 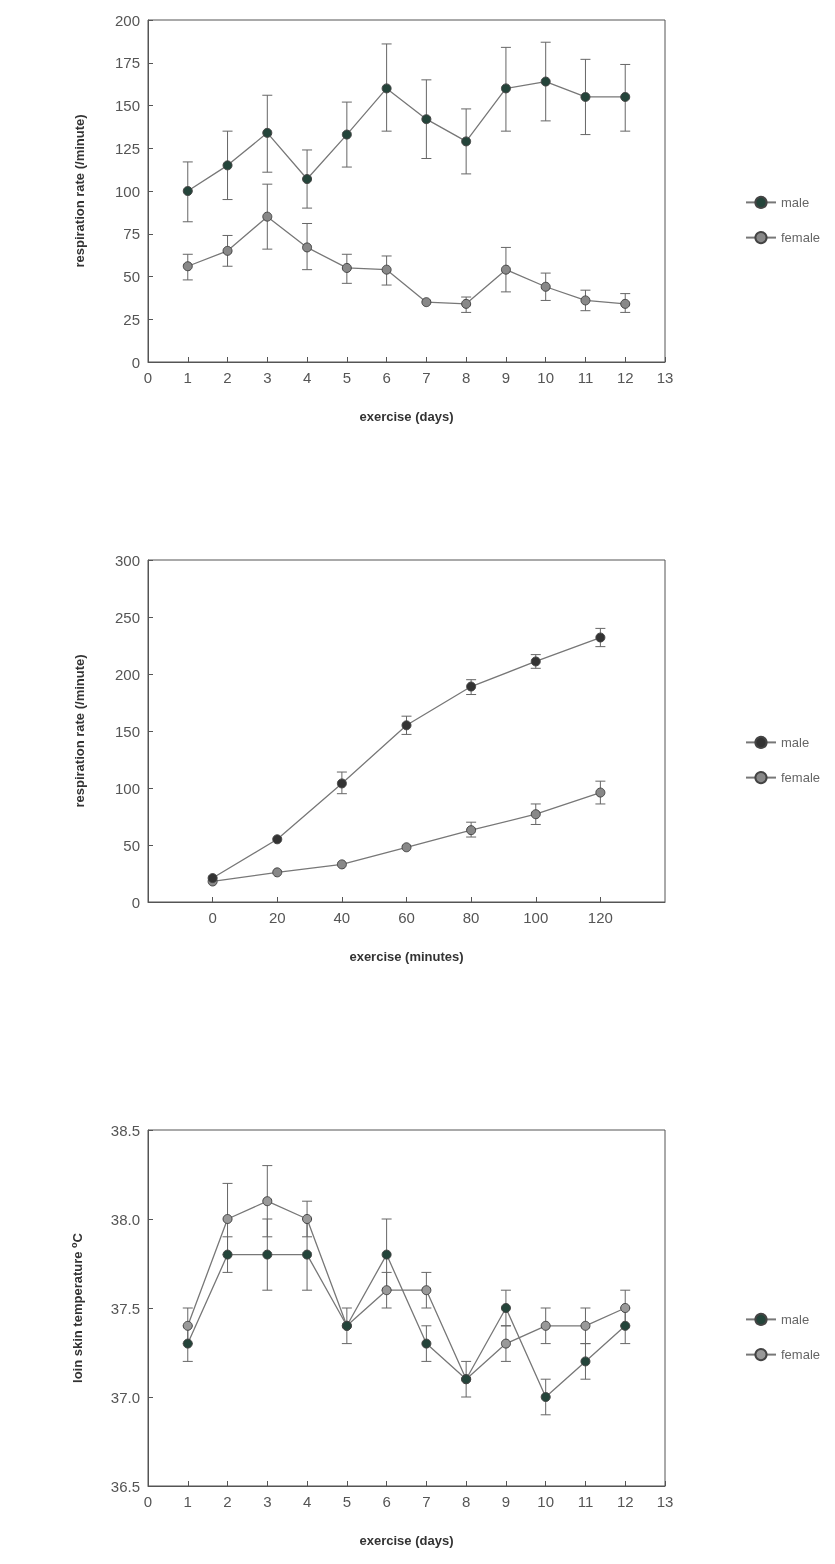 I want to click on y-tick-label: 37.0, so click(x=125, y=1397).